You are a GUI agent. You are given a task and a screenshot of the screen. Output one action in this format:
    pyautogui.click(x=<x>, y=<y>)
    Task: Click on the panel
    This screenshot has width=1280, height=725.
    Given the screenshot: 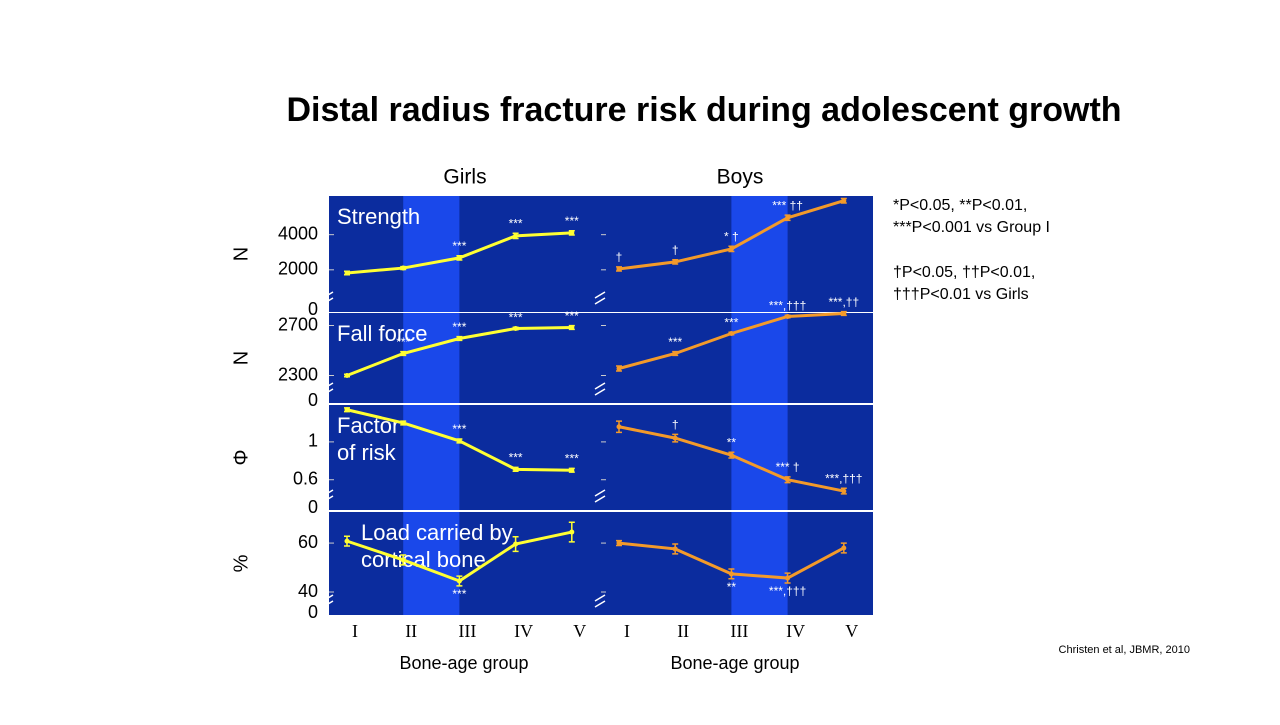 What is the action you would take?
    pyautogui.click(x=465, y=457)
    